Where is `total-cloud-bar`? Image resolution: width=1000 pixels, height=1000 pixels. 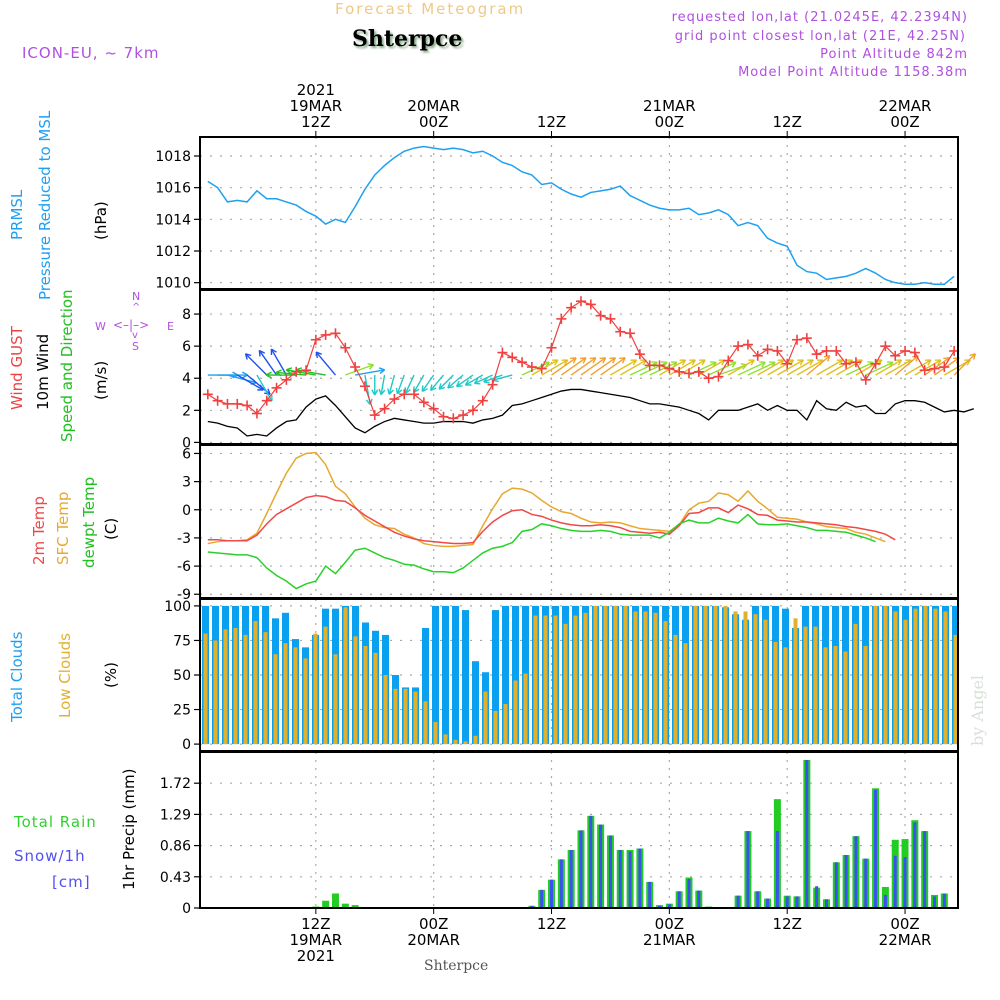
total-cloud-bar is located at coordinates (425, 686).